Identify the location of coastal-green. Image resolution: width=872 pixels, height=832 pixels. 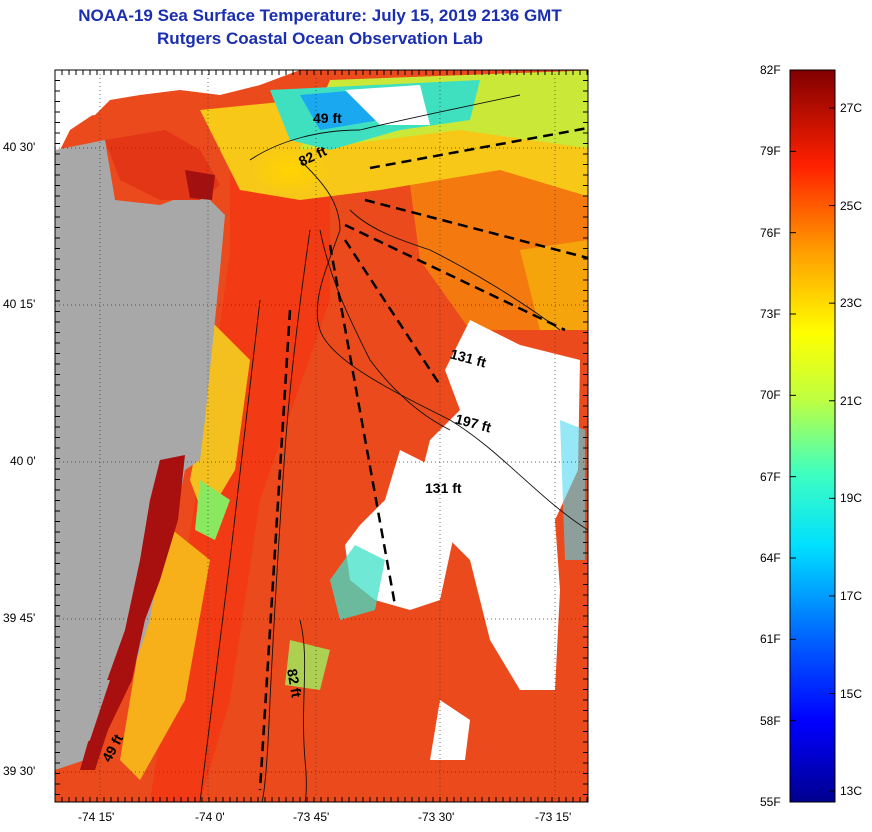
(212, 510).